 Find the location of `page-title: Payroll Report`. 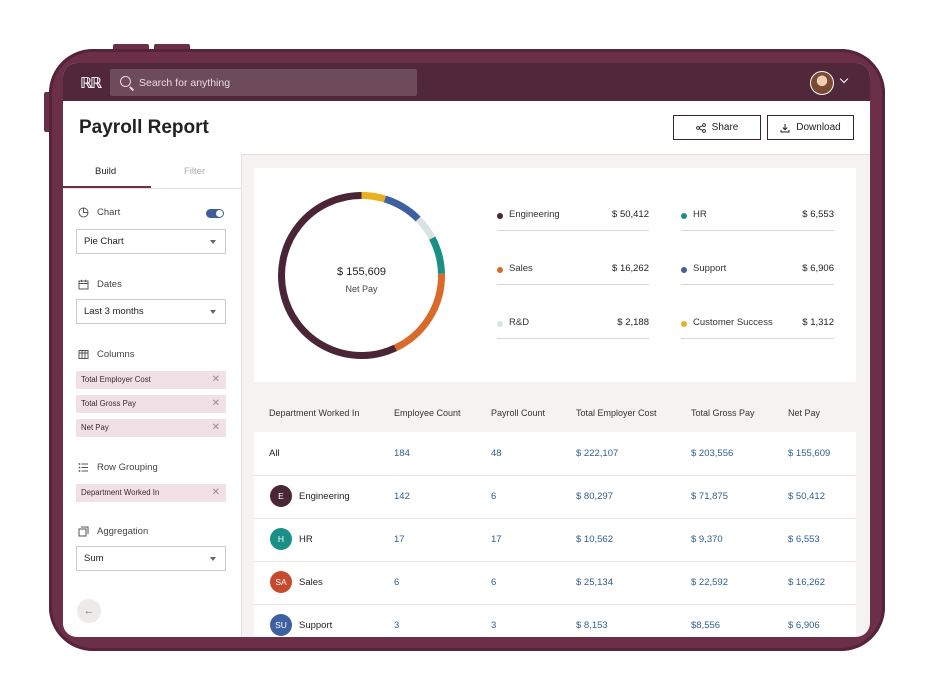

page-title: Payroll Report is located at coordinates (144, 127).